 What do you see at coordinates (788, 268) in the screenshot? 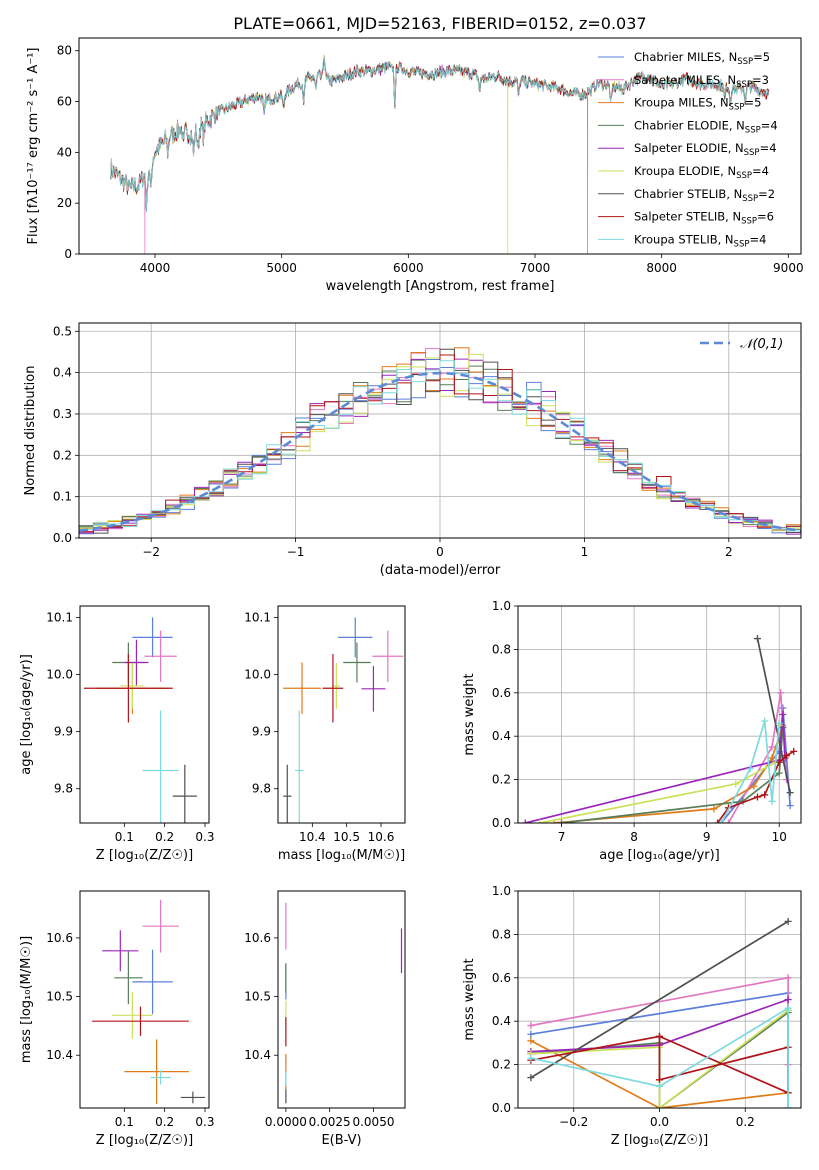
I see `x-tick-label: 9000` at bounding box center [788, 268].